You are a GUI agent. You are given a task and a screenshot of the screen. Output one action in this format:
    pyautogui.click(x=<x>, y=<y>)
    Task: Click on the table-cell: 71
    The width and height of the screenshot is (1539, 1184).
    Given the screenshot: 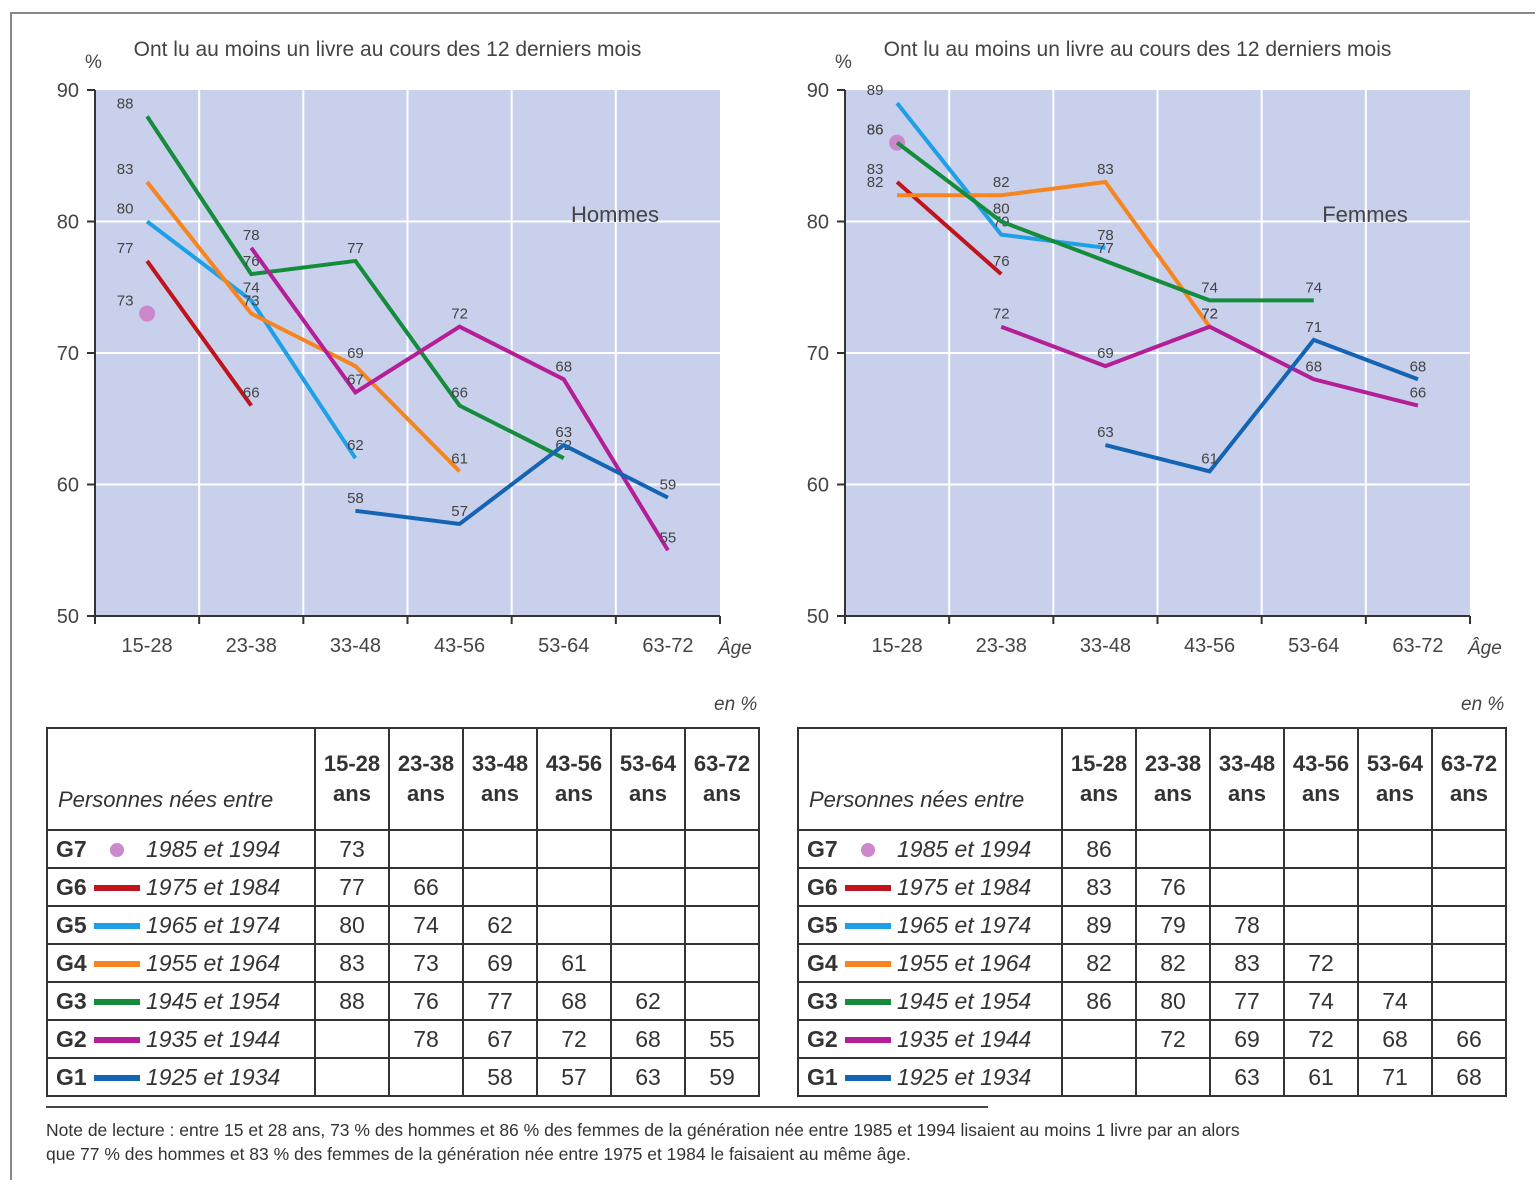 What is the action you would take?
    pyautogui.click(x=1395, y=1077)
    